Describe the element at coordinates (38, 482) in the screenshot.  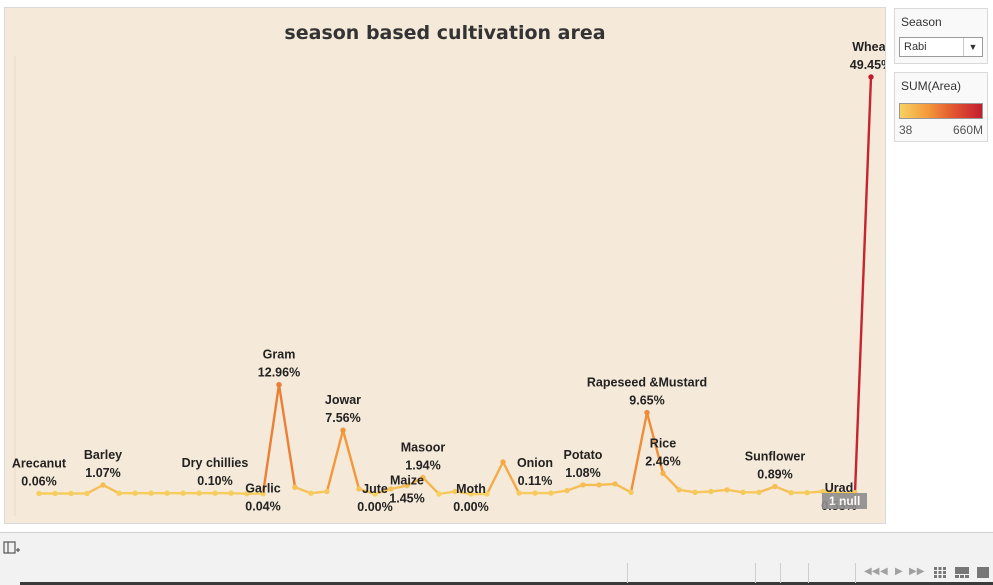
I see `data-label-value: 0.06%` at that location.